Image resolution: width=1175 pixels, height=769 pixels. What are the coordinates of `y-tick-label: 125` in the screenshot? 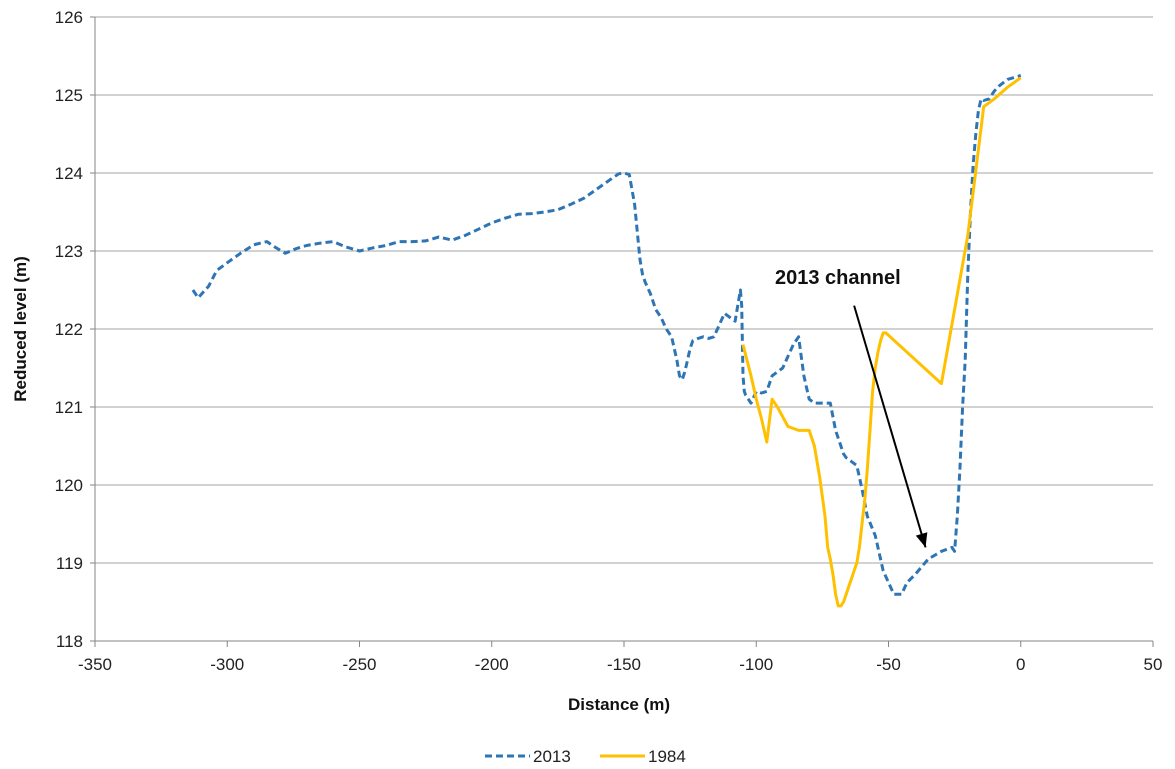 It's located at (69, 95).